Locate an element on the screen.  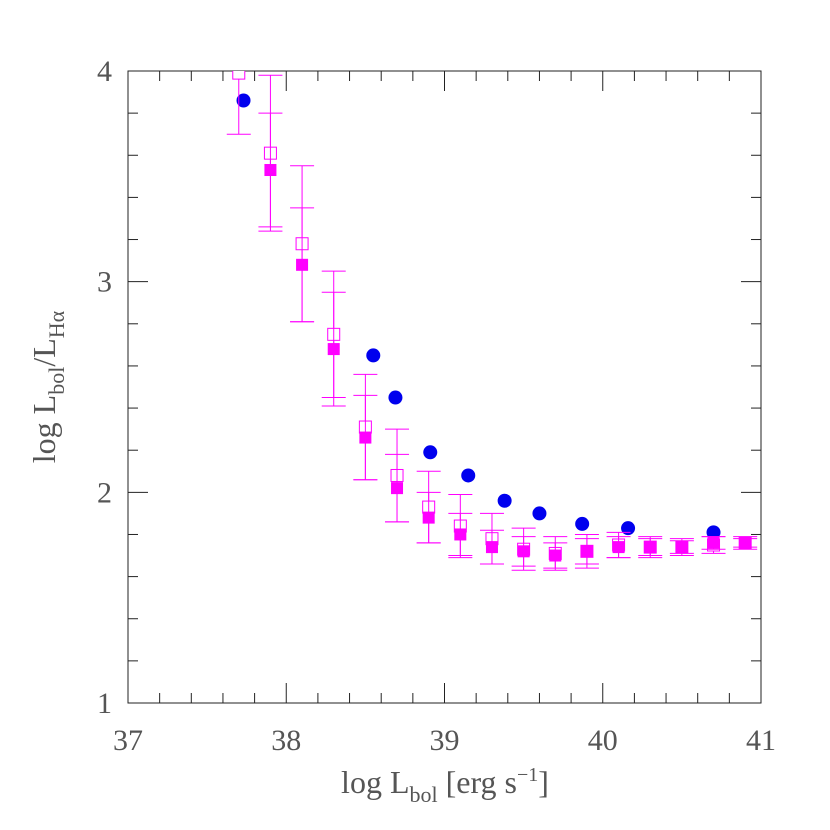
x-tick-label: 38 is located at coordinates (286, 740).